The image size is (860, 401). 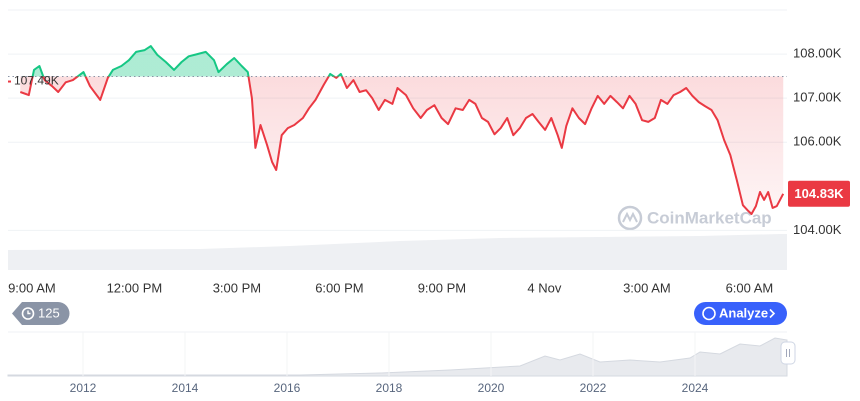 What do you see at coordinates (397, 252) in the screenshot?
I see `volume-area` at bounding box center [397, 252].